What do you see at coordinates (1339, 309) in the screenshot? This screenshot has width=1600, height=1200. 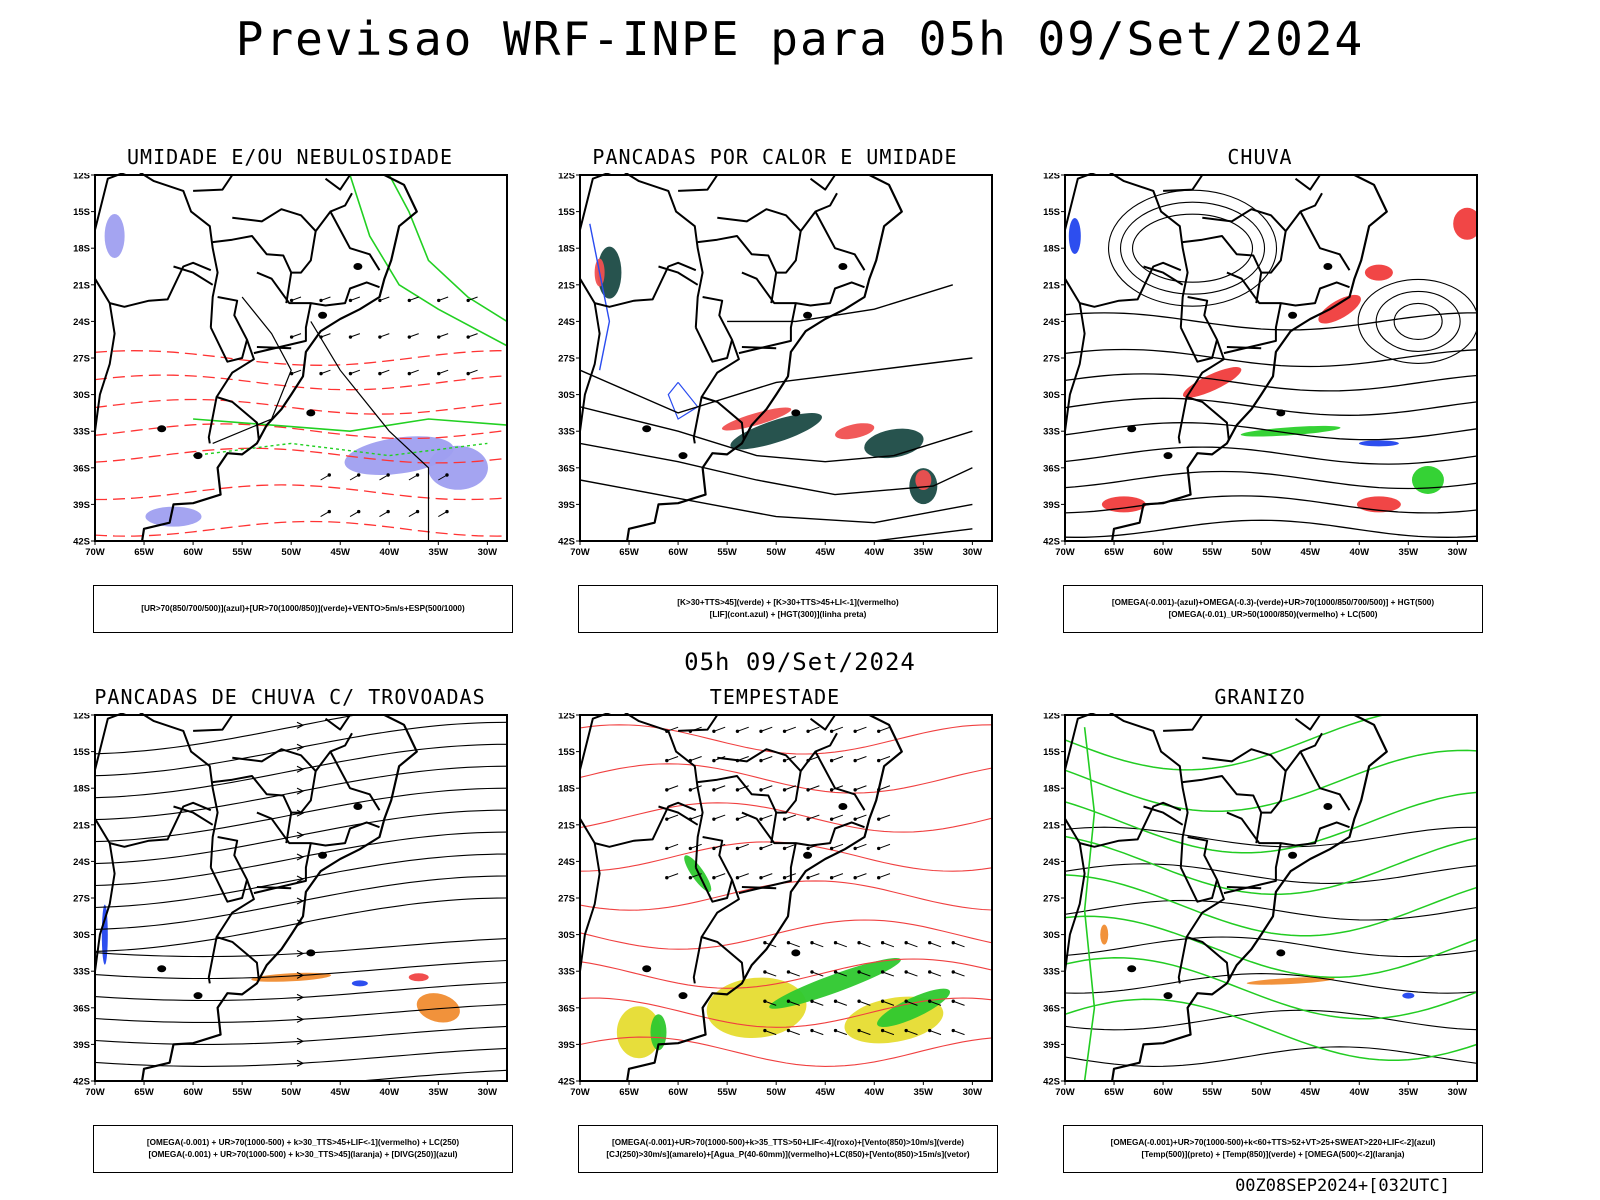 I see `rain-red` at bounding box center [1339, 309].